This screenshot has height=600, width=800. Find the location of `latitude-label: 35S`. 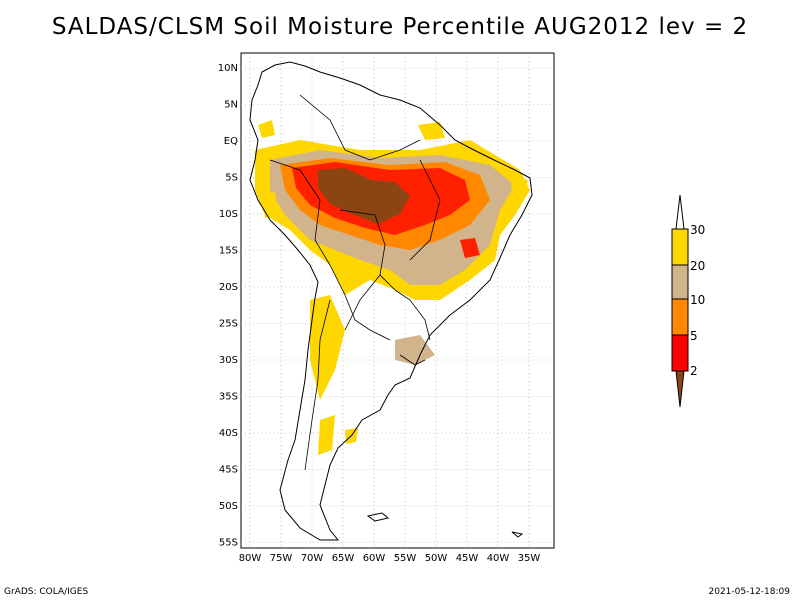

latitude-label: 35S is located at coordinates (228, 397).